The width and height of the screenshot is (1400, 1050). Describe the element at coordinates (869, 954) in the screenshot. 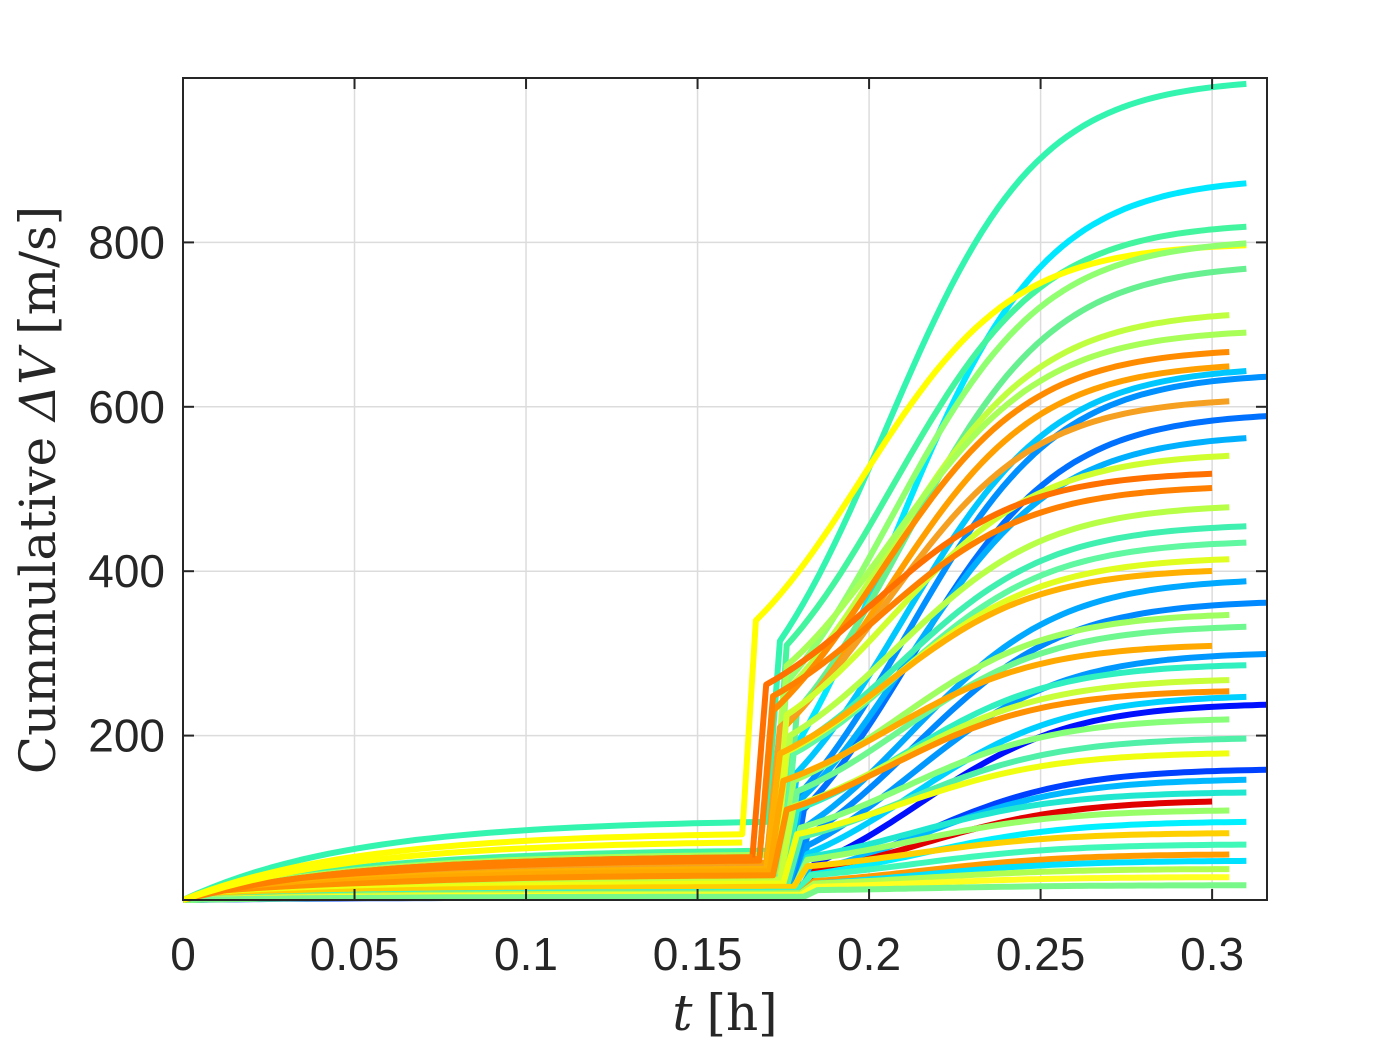

I see `x-tick-label: 0.2` at that location.